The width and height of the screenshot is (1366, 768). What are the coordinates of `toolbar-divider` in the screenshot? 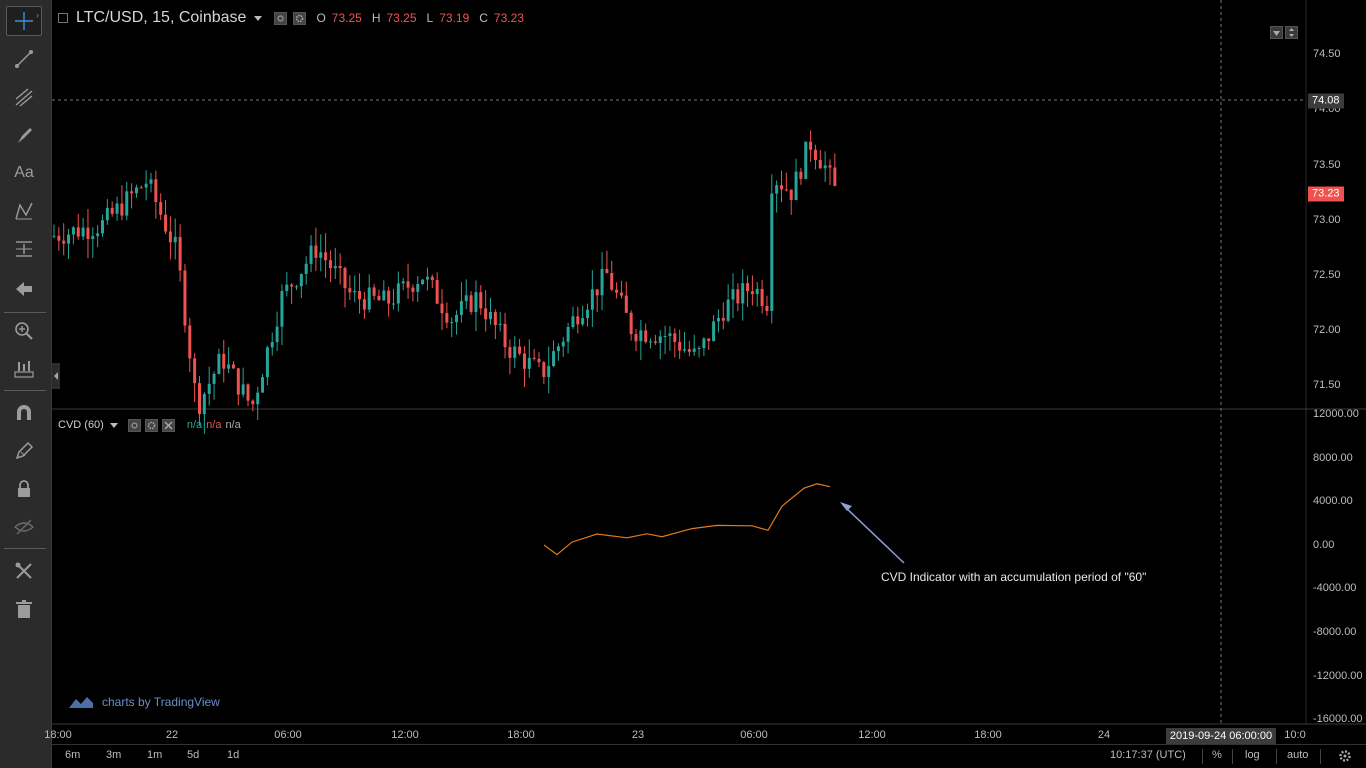 It's located at (25, 548).